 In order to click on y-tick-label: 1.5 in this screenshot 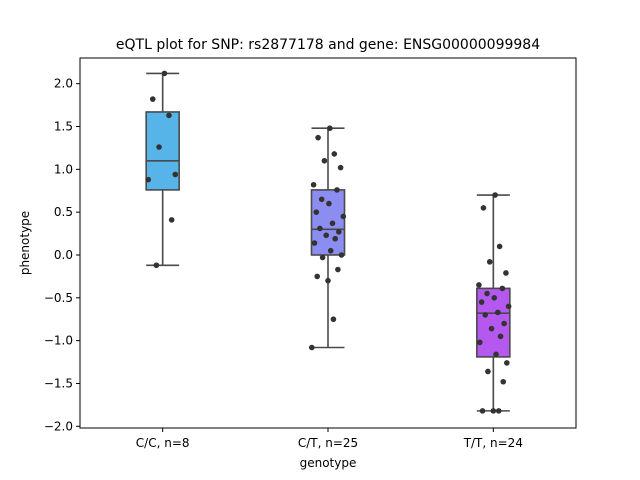, I will do `click(63, 127)`.